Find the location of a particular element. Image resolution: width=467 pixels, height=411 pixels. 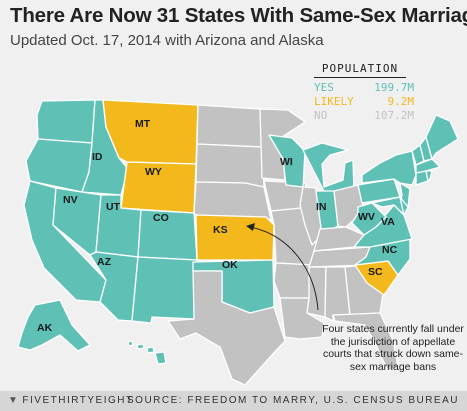

state-label-nc: NC is located at coordinates (390, 250).